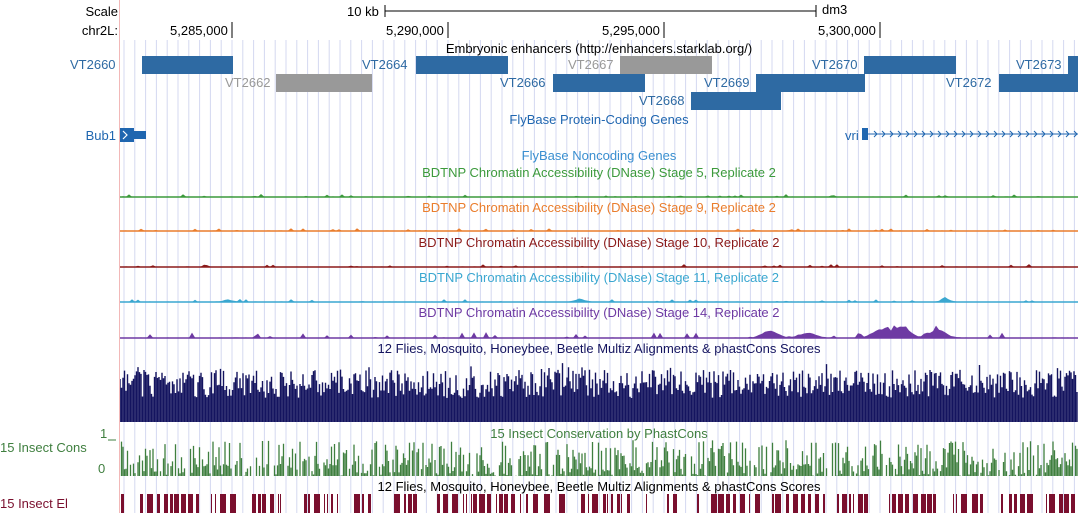 This screenshot has width=1078, height=513. What do you see at coordinates (415, 30) in the screenshot?
I see `ruler-tick-label: 5,290,000` at bounding box center [415, 30].